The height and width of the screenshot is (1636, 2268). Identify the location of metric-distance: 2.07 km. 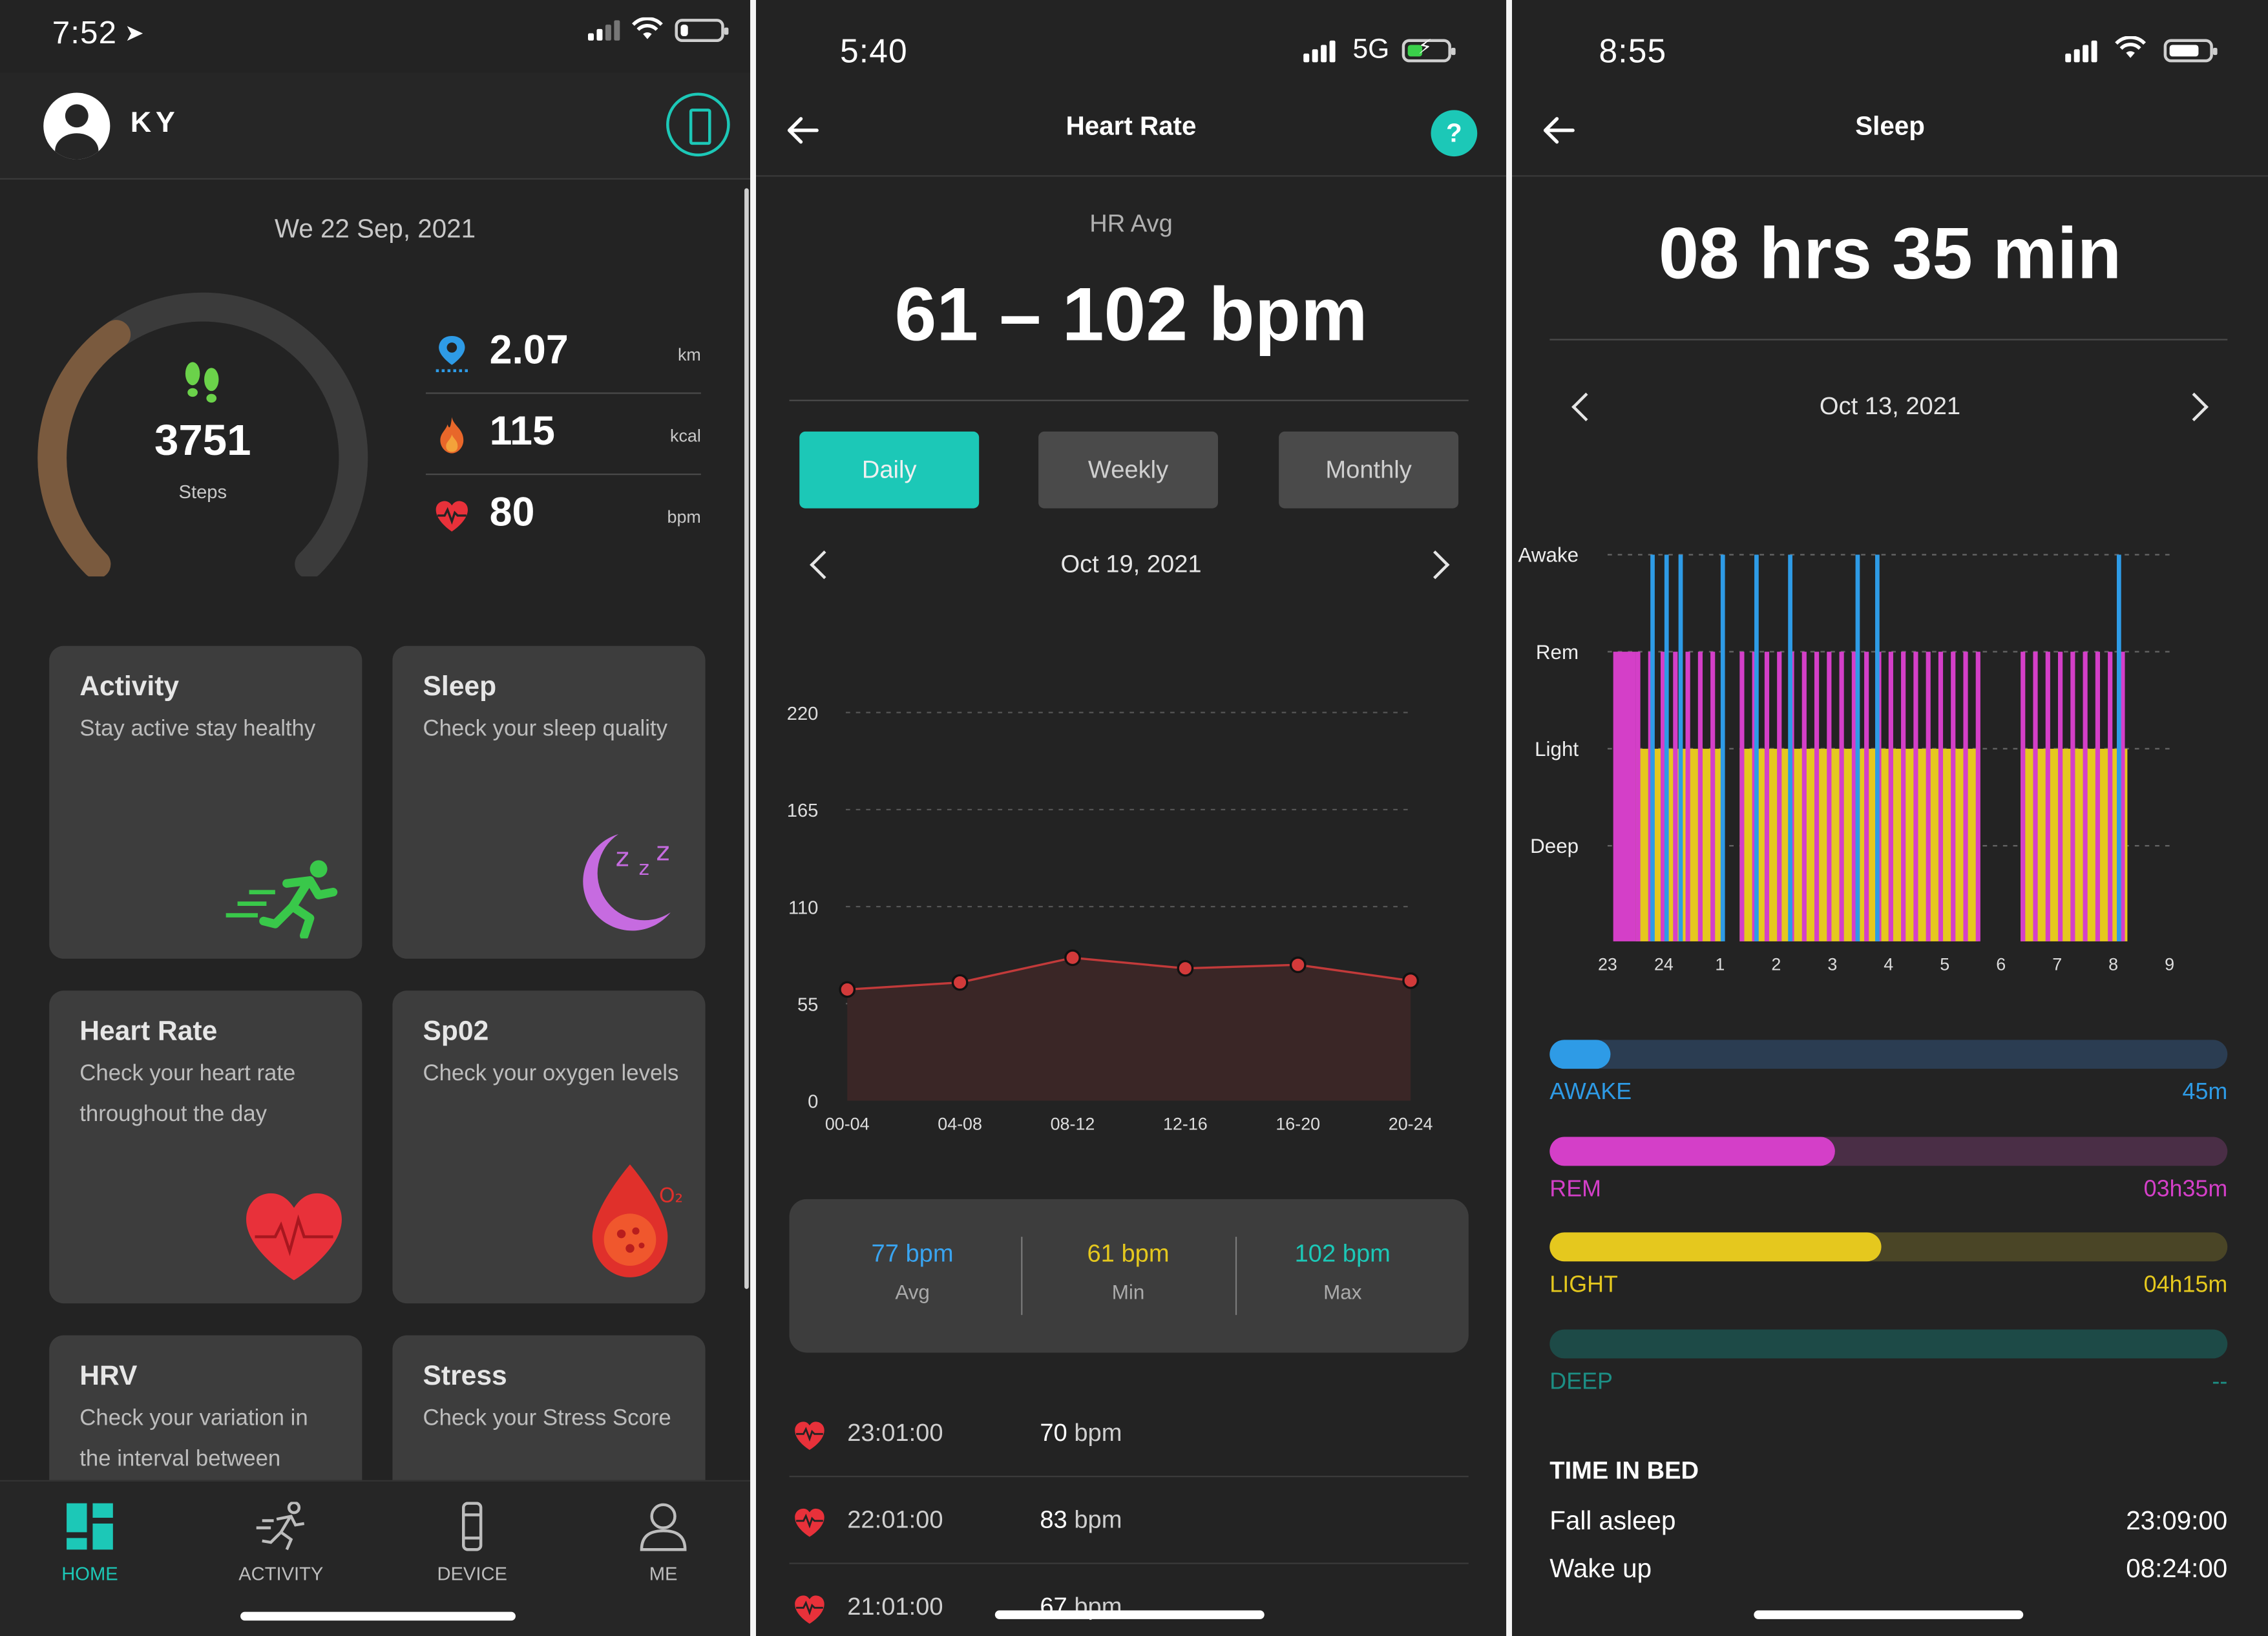
(563, 354).